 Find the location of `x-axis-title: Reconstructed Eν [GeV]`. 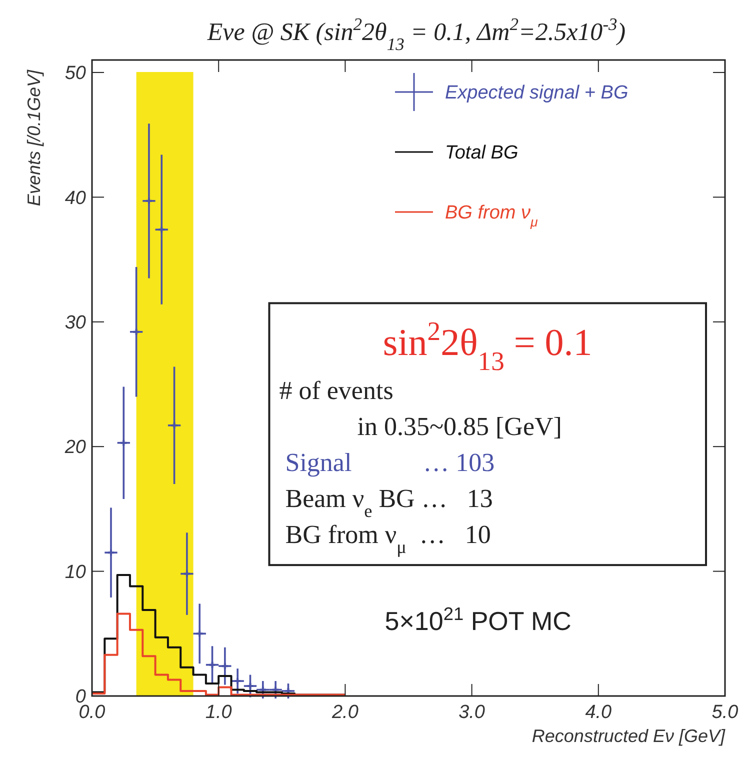

x-axis-title: Reconstructed Eν [GeV] is located at coordinates (629, 736).